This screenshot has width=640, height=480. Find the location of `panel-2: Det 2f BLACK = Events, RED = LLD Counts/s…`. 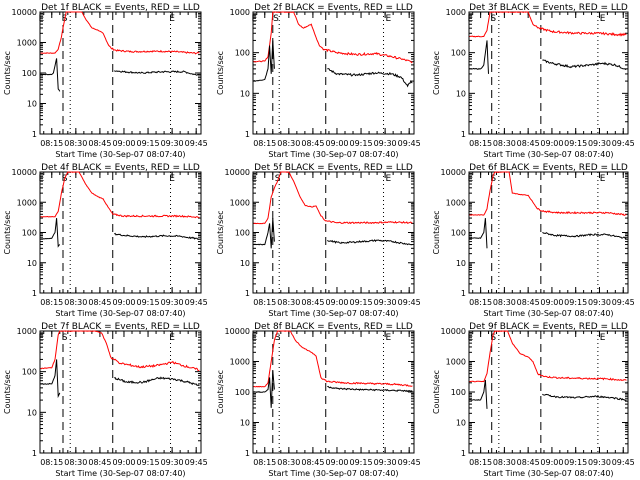

panel-2: Det 2f BLACK = Events, RED = LLD Counts/s… is located at coordinates (318, 81).